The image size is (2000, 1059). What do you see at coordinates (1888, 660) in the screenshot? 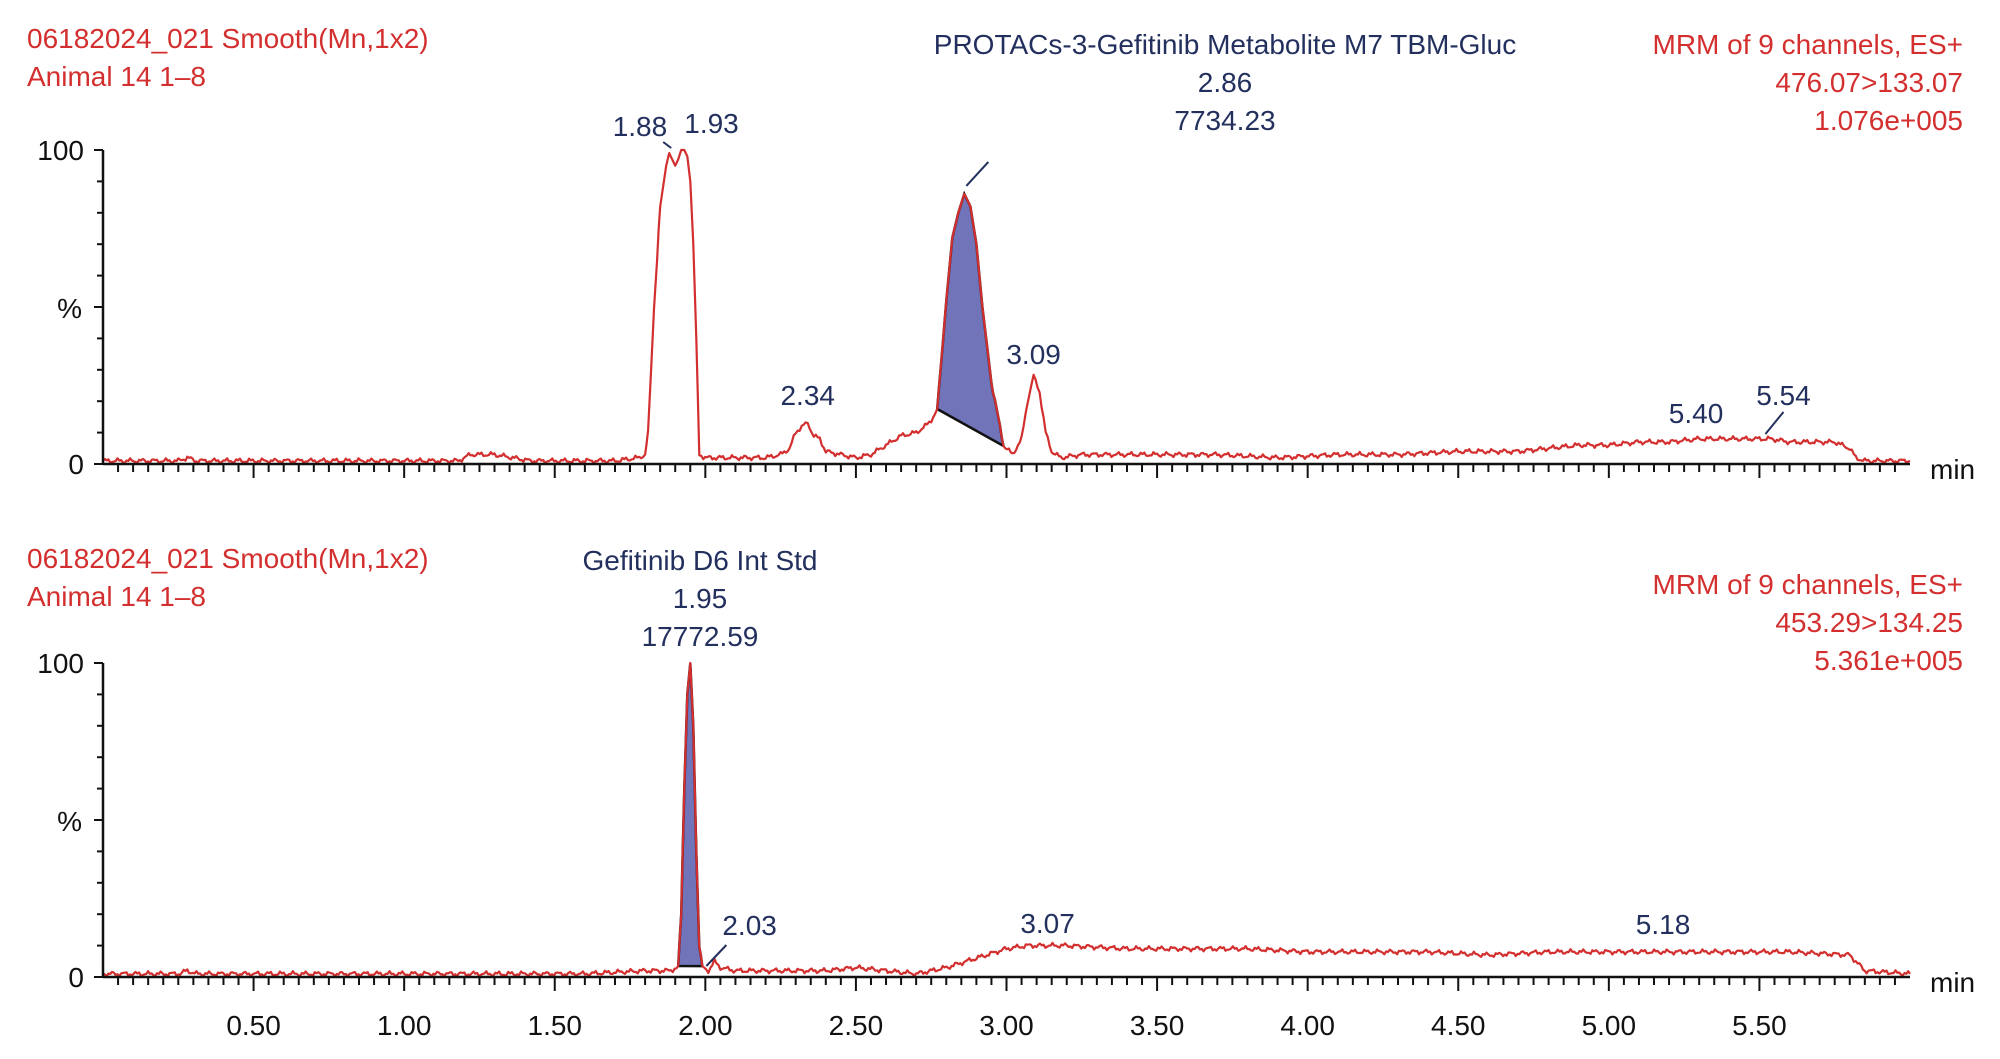
I see `panel-2-intensity: 5.361e+005` at bounding box center [1888, 660].